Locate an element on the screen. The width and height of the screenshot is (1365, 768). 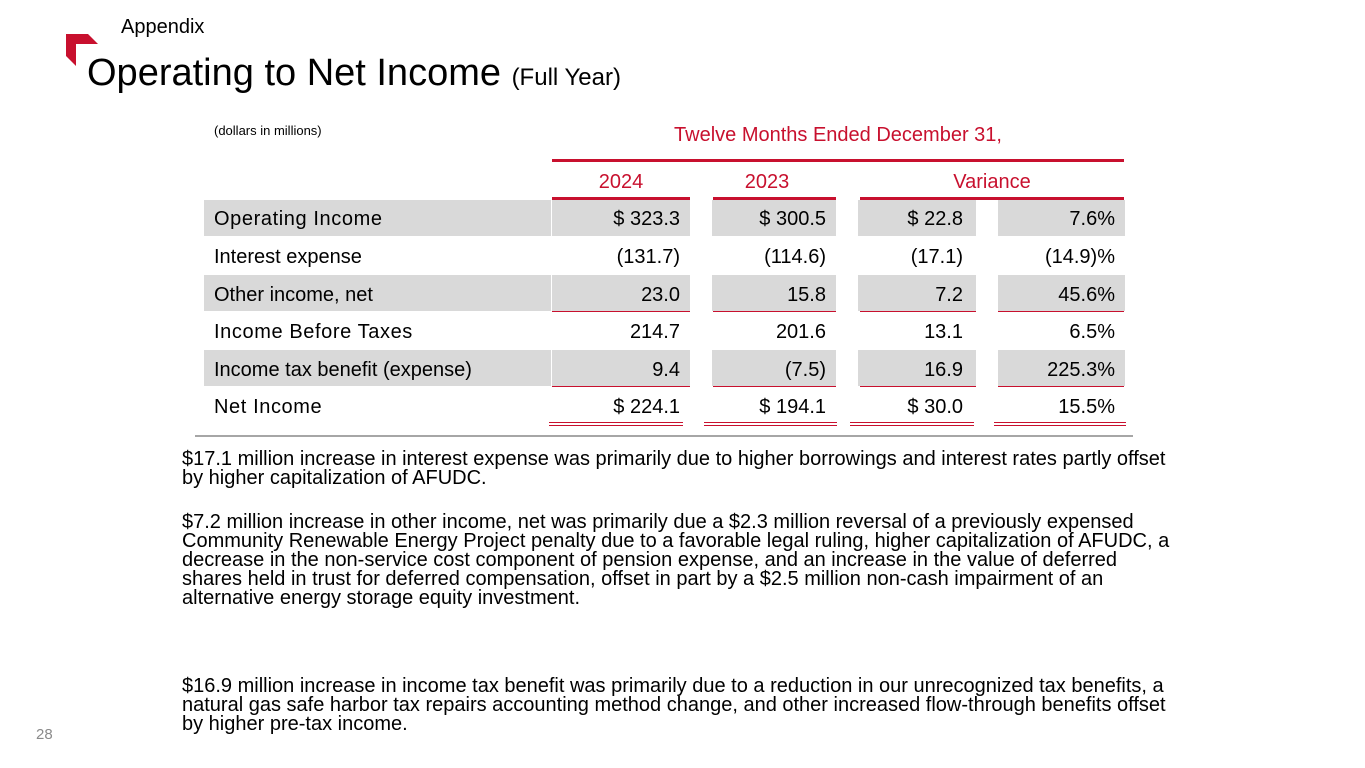
col-header-variance: Variance is located at coordinates (992, 182).